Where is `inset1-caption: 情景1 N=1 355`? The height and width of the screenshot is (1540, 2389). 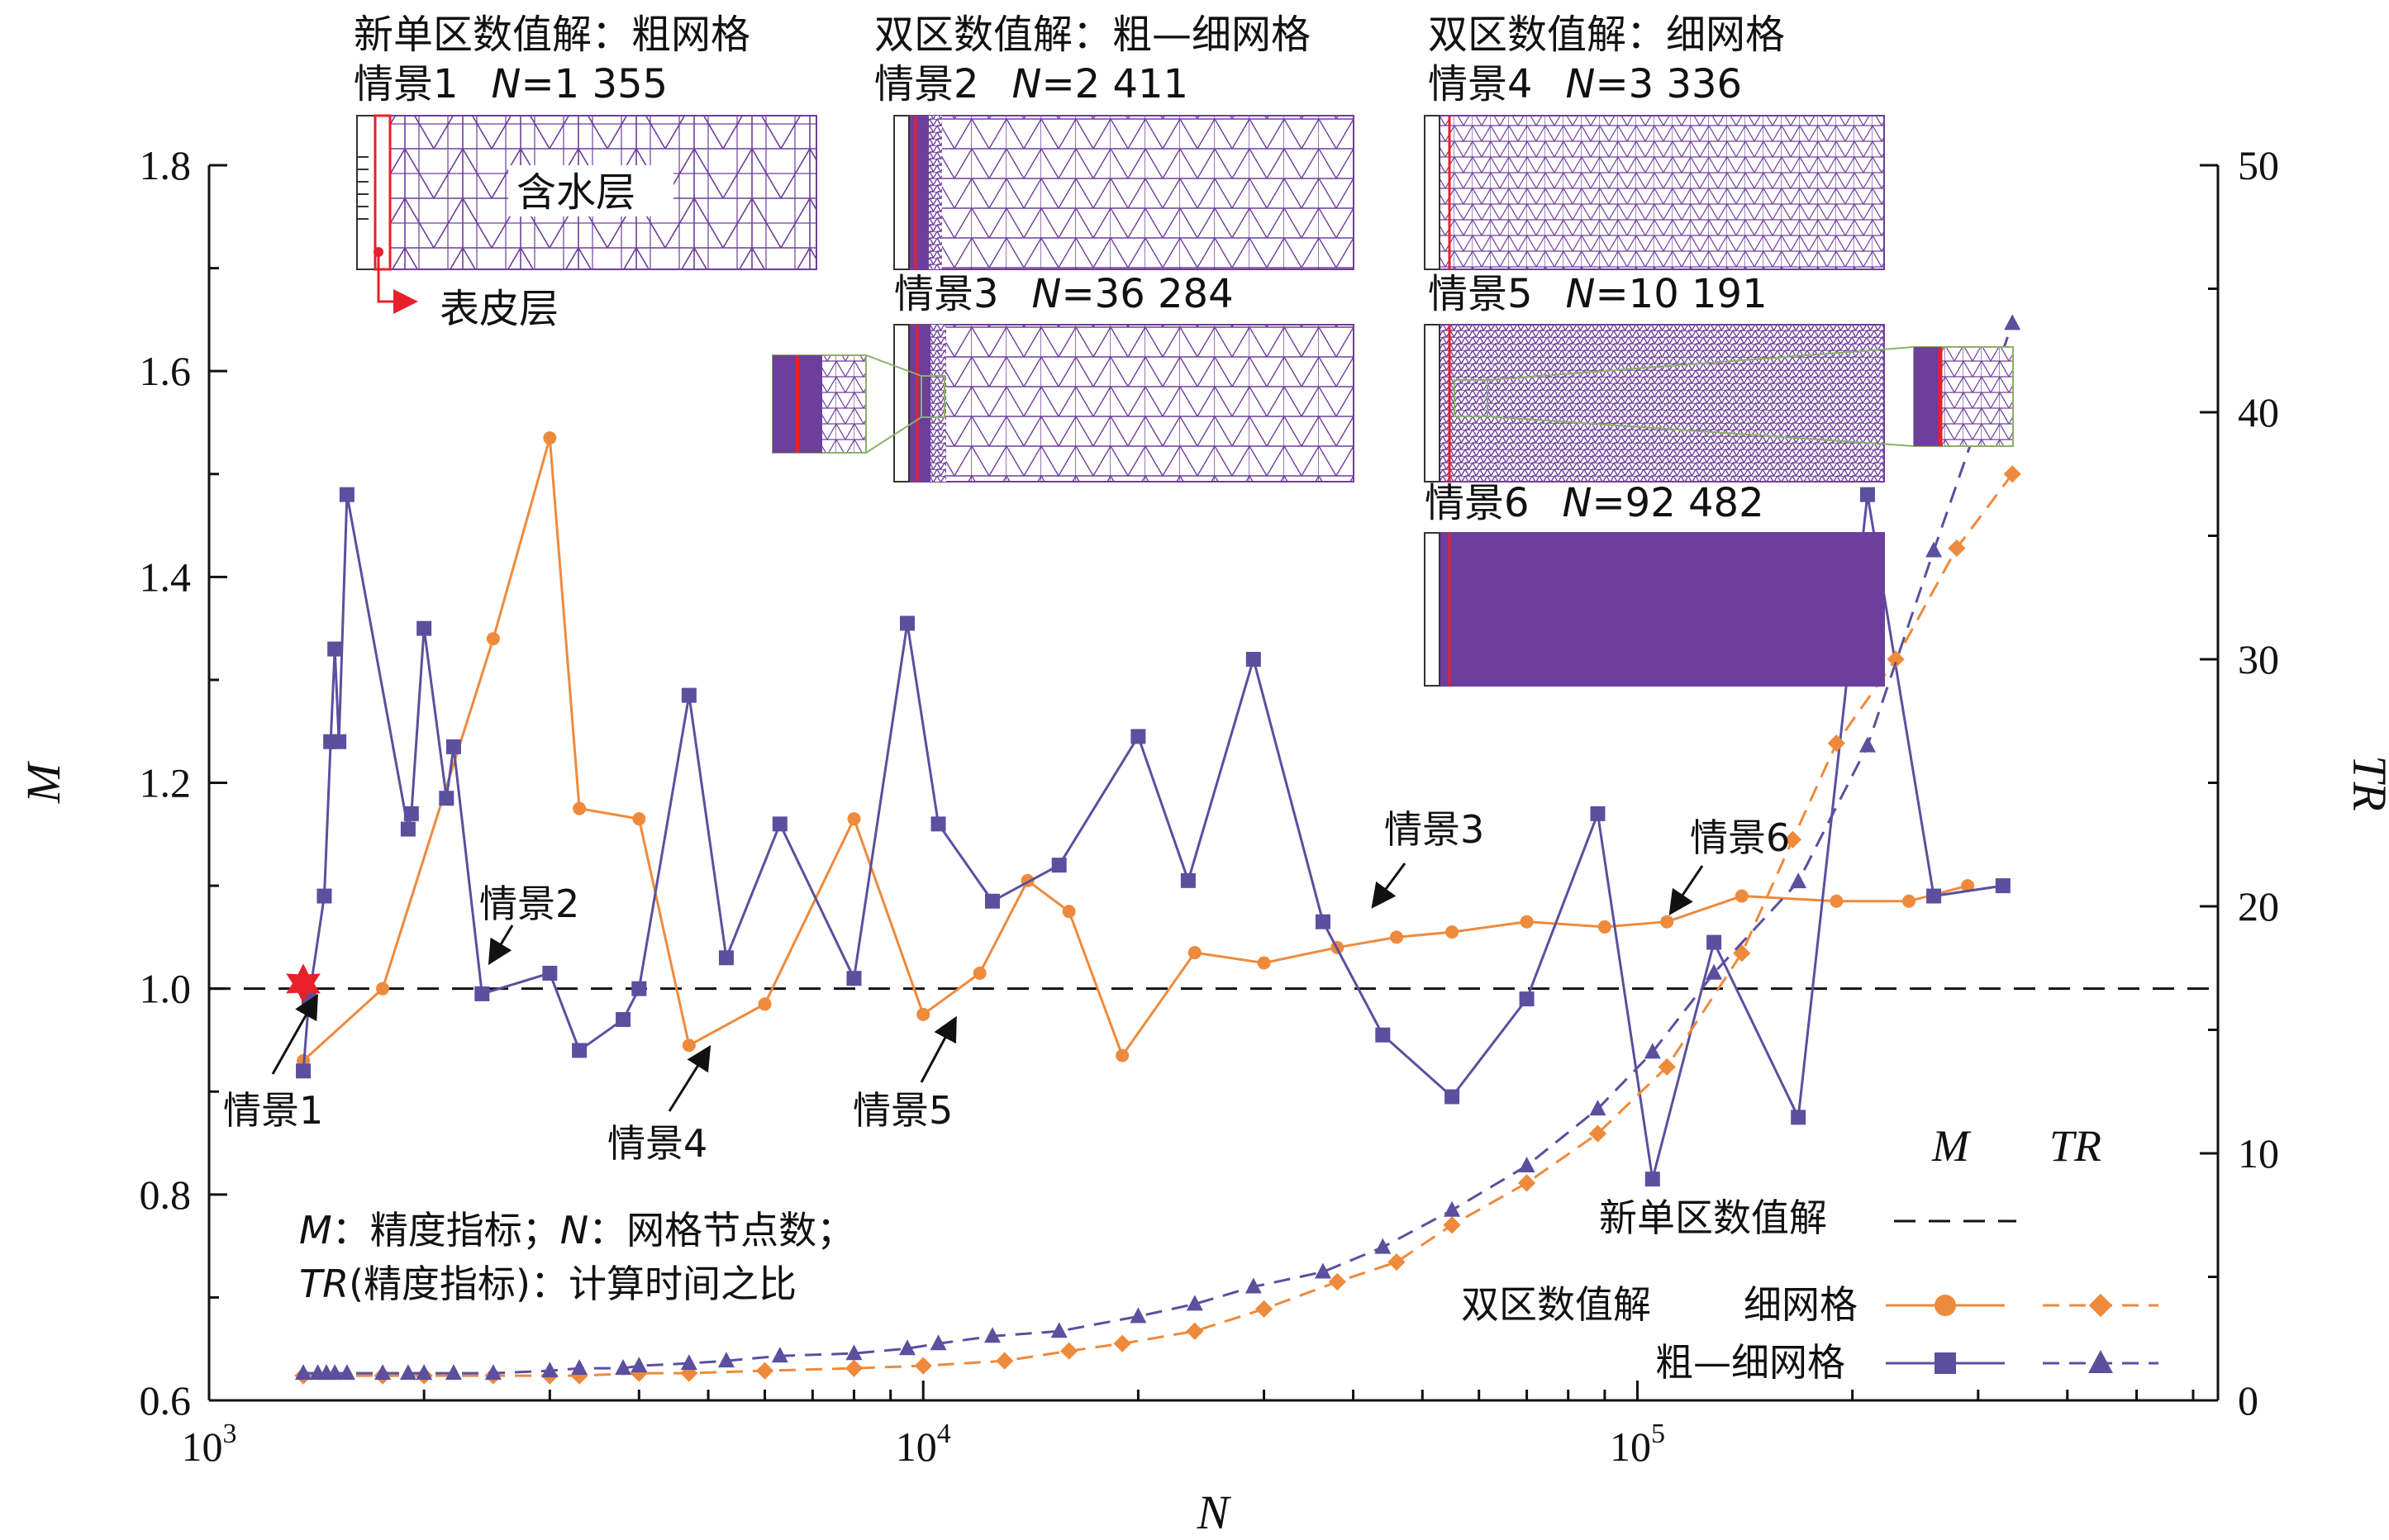
inset1-caption: 情景1 N=1 355 is located at coordinates (511, 84).